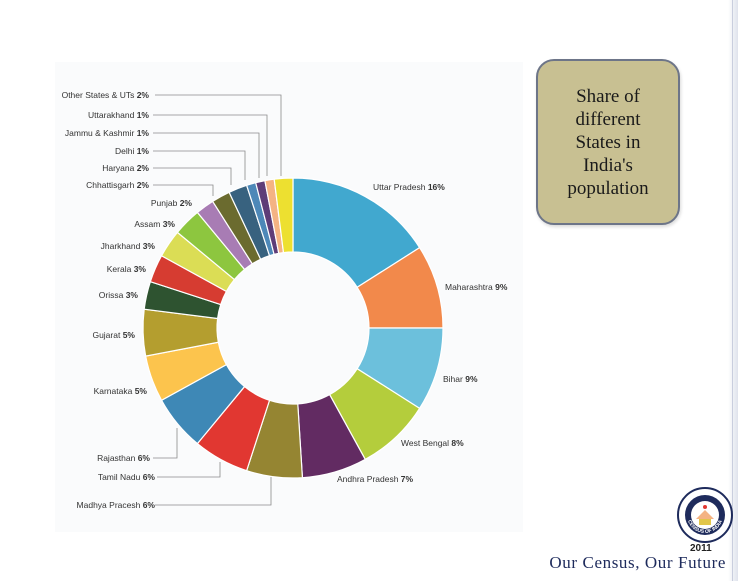 The image size is (738, 581). I want to click on label-assam: Assam 3%, so click(154, 224).